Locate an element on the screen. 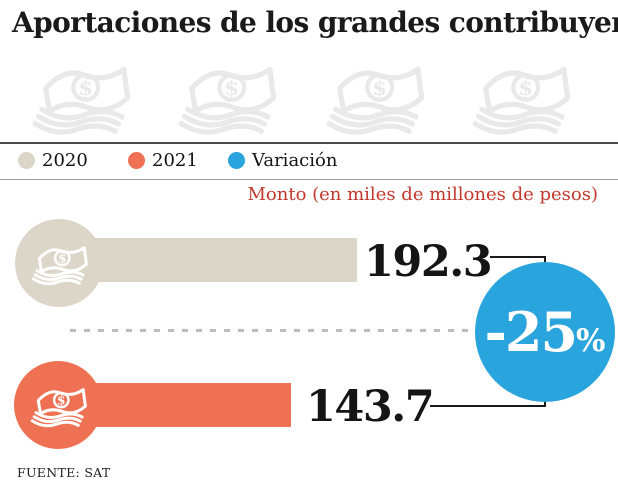  divider-legend-bottom is located at coordinates (309, 179).